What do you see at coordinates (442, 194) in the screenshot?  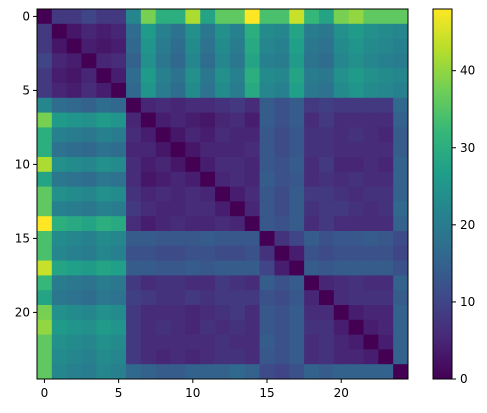 I see `colorbar-frame` at bounding box center [442, 194].